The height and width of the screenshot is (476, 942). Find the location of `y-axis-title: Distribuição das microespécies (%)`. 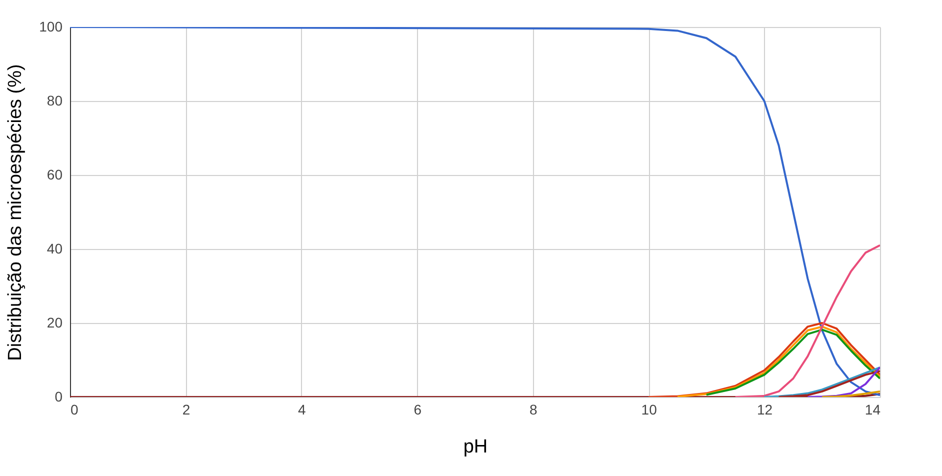

y-axis-title: Distribuição das microespécies (%) is located at coordinates (15, 212).